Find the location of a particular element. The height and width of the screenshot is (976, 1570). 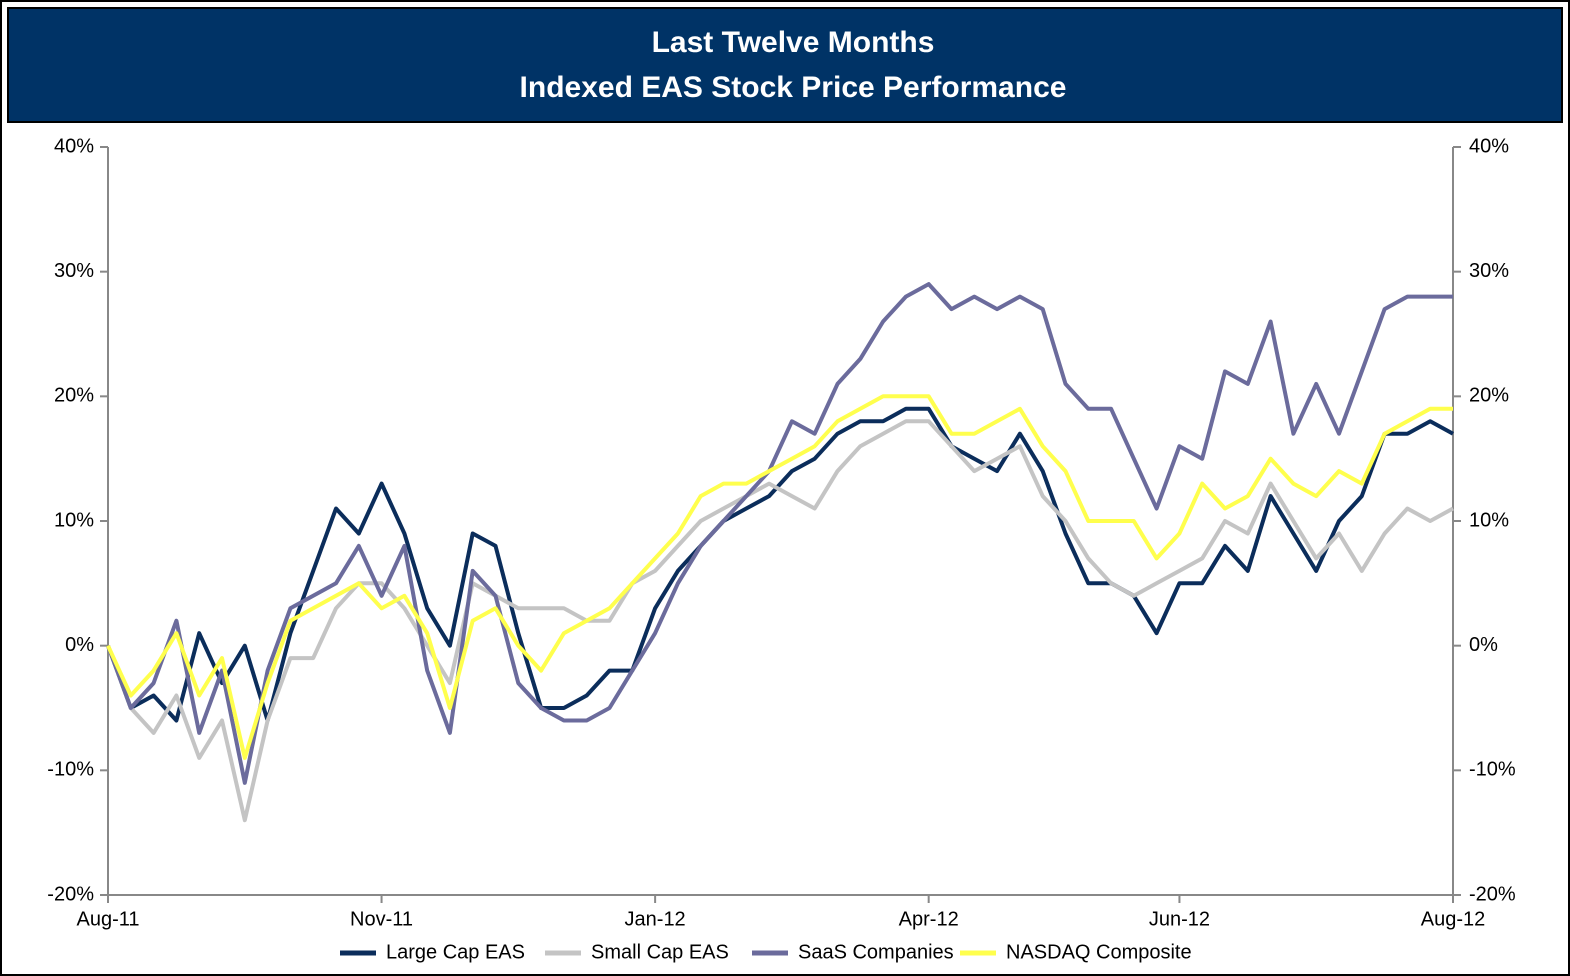

legend-label: Large Cap EAS is located at coordinates (455, 952).